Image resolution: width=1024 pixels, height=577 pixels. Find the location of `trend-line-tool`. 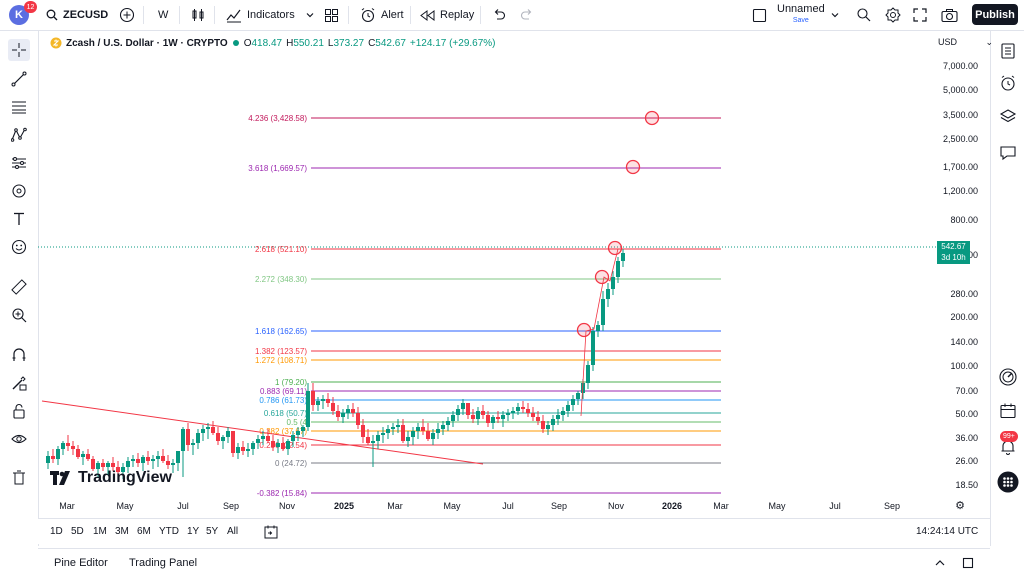

trend-line-tool is located at coordinates (19, 79).